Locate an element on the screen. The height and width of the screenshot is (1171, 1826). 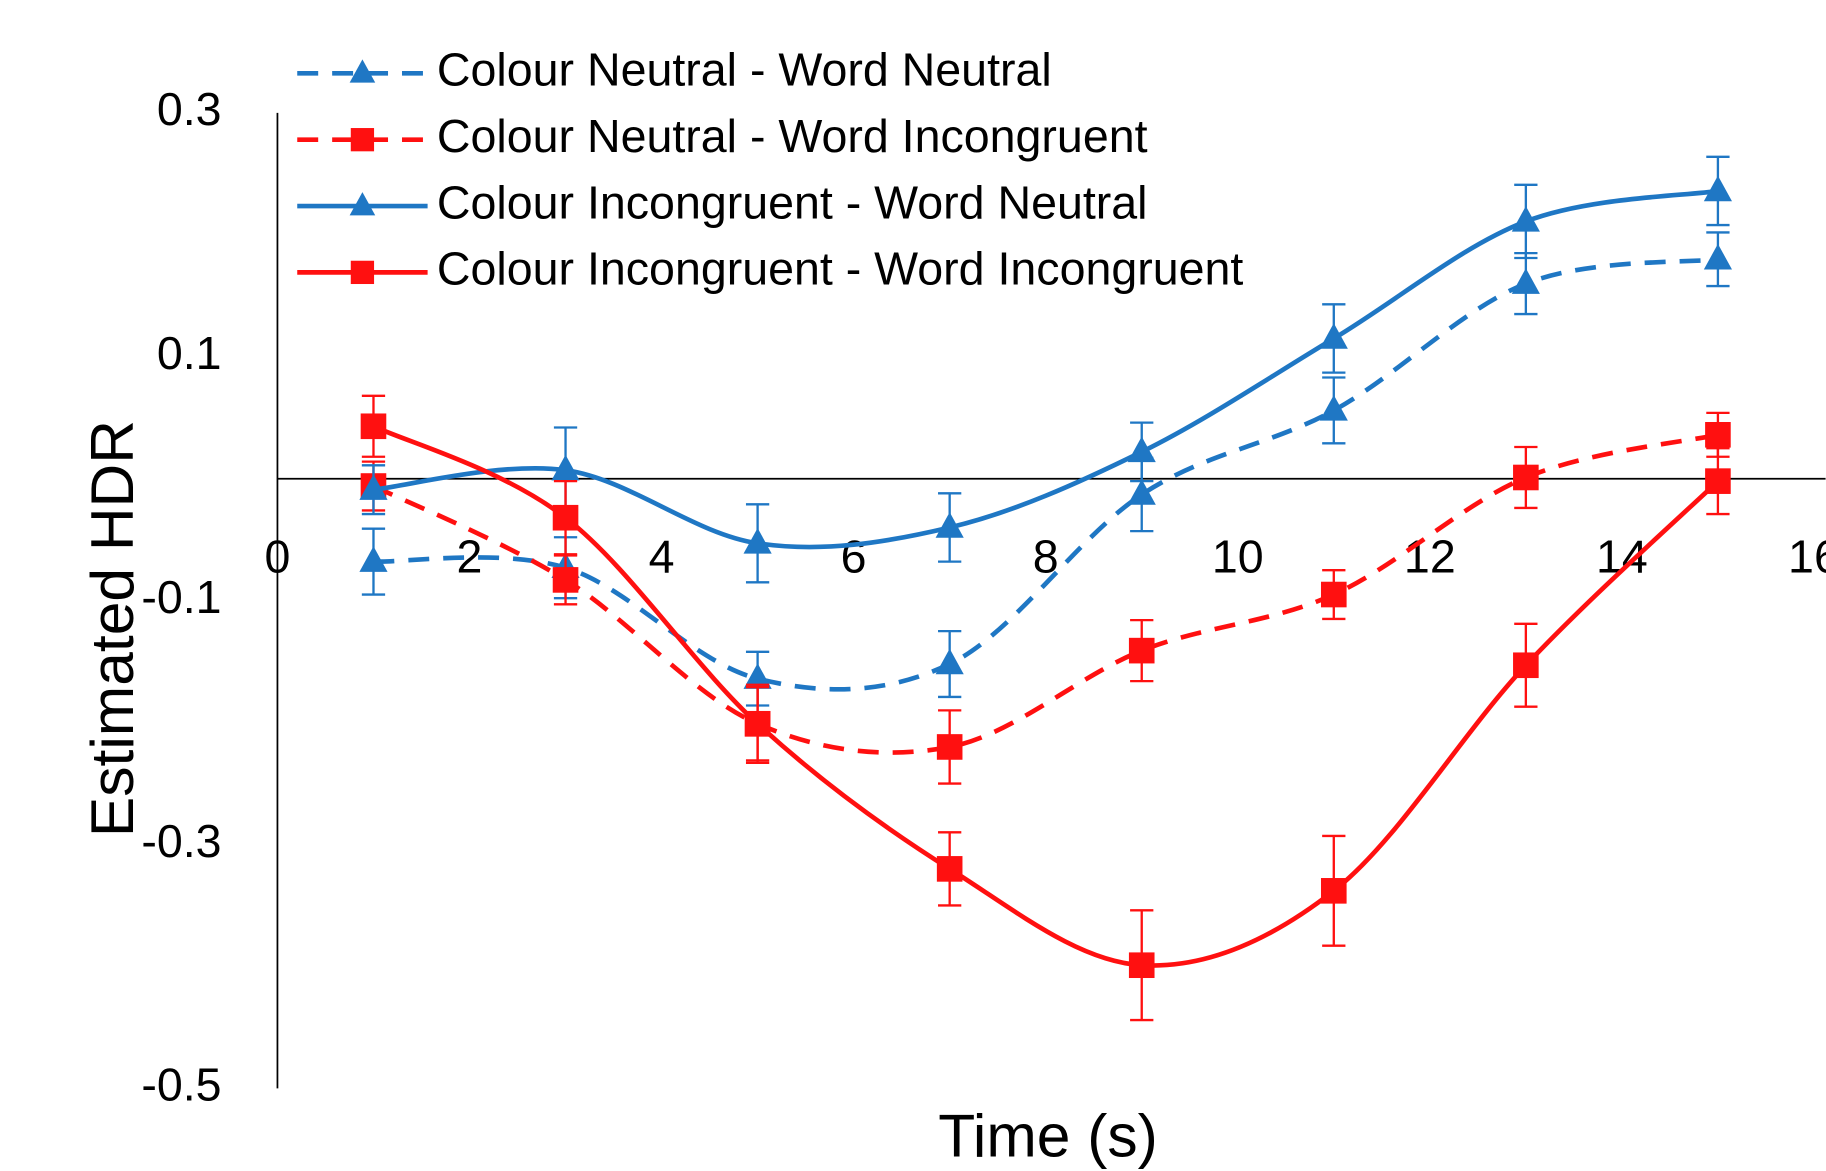
x-axis-title: Time (s) is located at coordinates (1048, 1136).